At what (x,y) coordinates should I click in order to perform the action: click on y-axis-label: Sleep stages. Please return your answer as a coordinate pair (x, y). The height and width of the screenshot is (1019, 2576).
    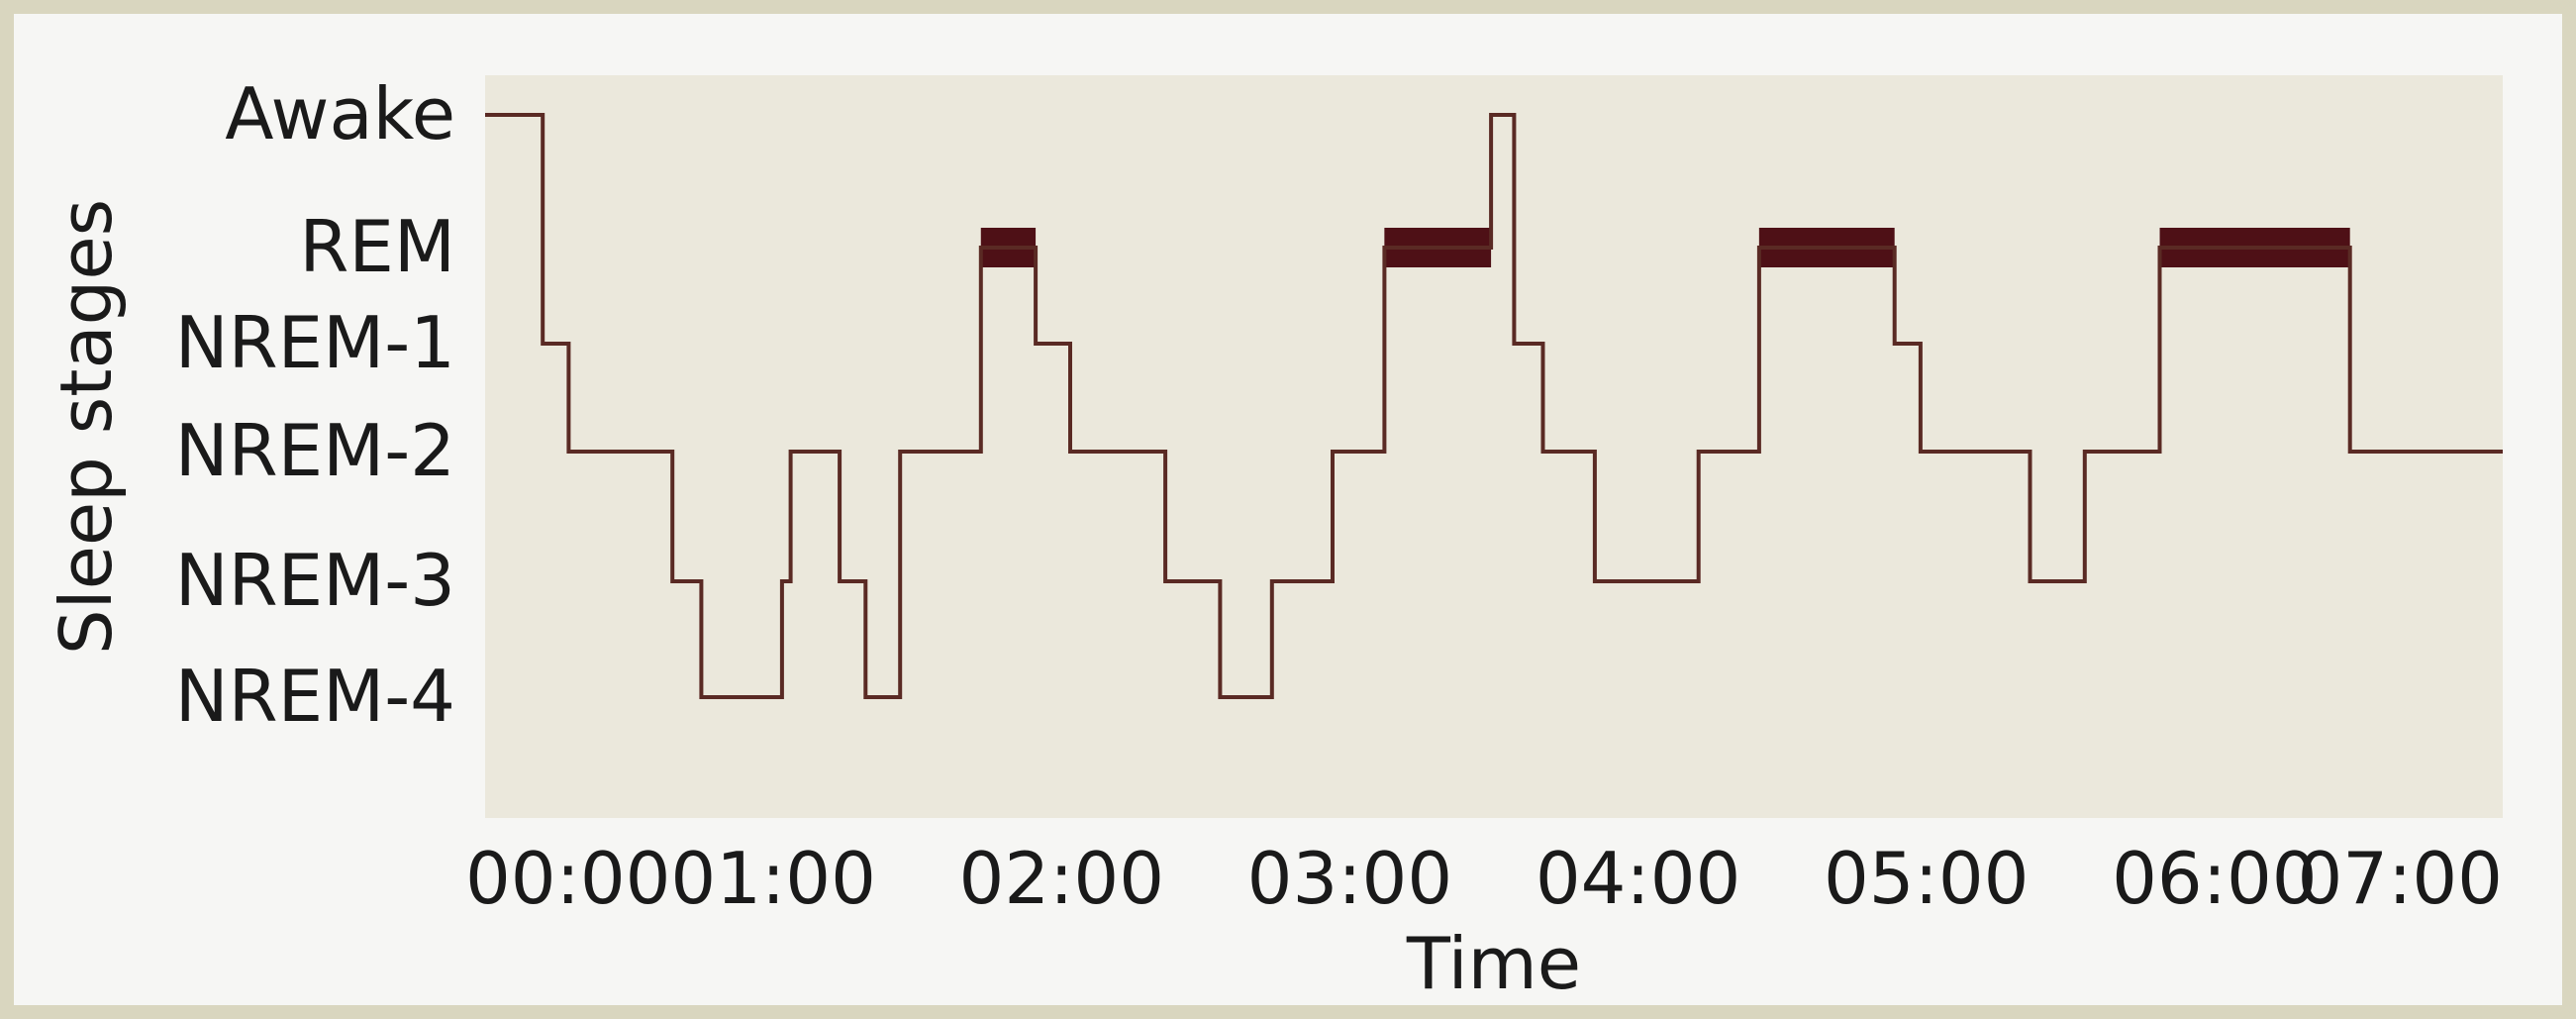
    Looking at the image, I should click on (86, 427).